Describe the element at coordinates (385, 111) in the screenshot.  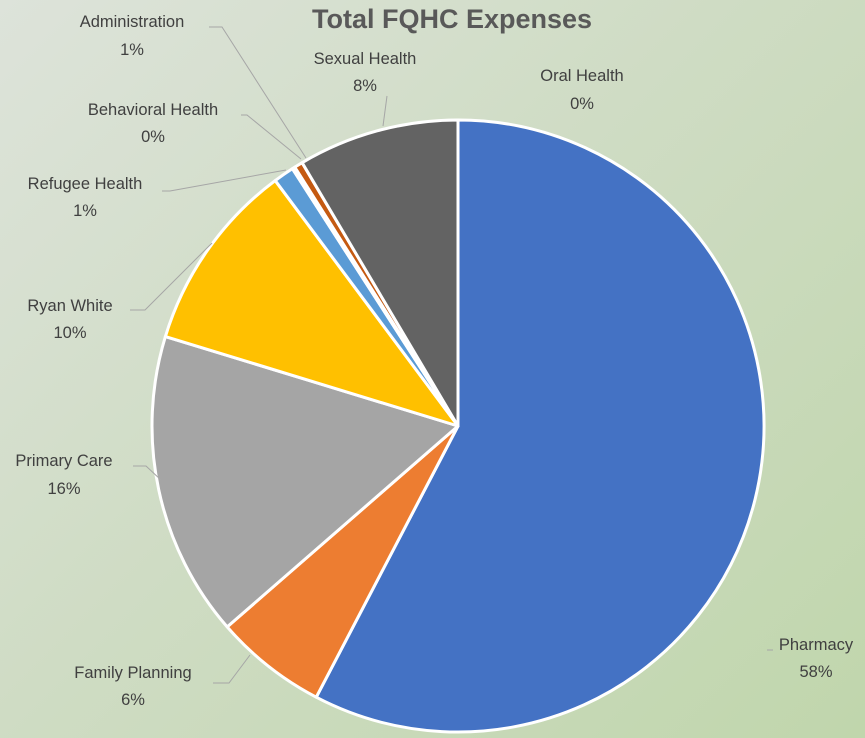
I see `leader-line-sexual-health` at that location.